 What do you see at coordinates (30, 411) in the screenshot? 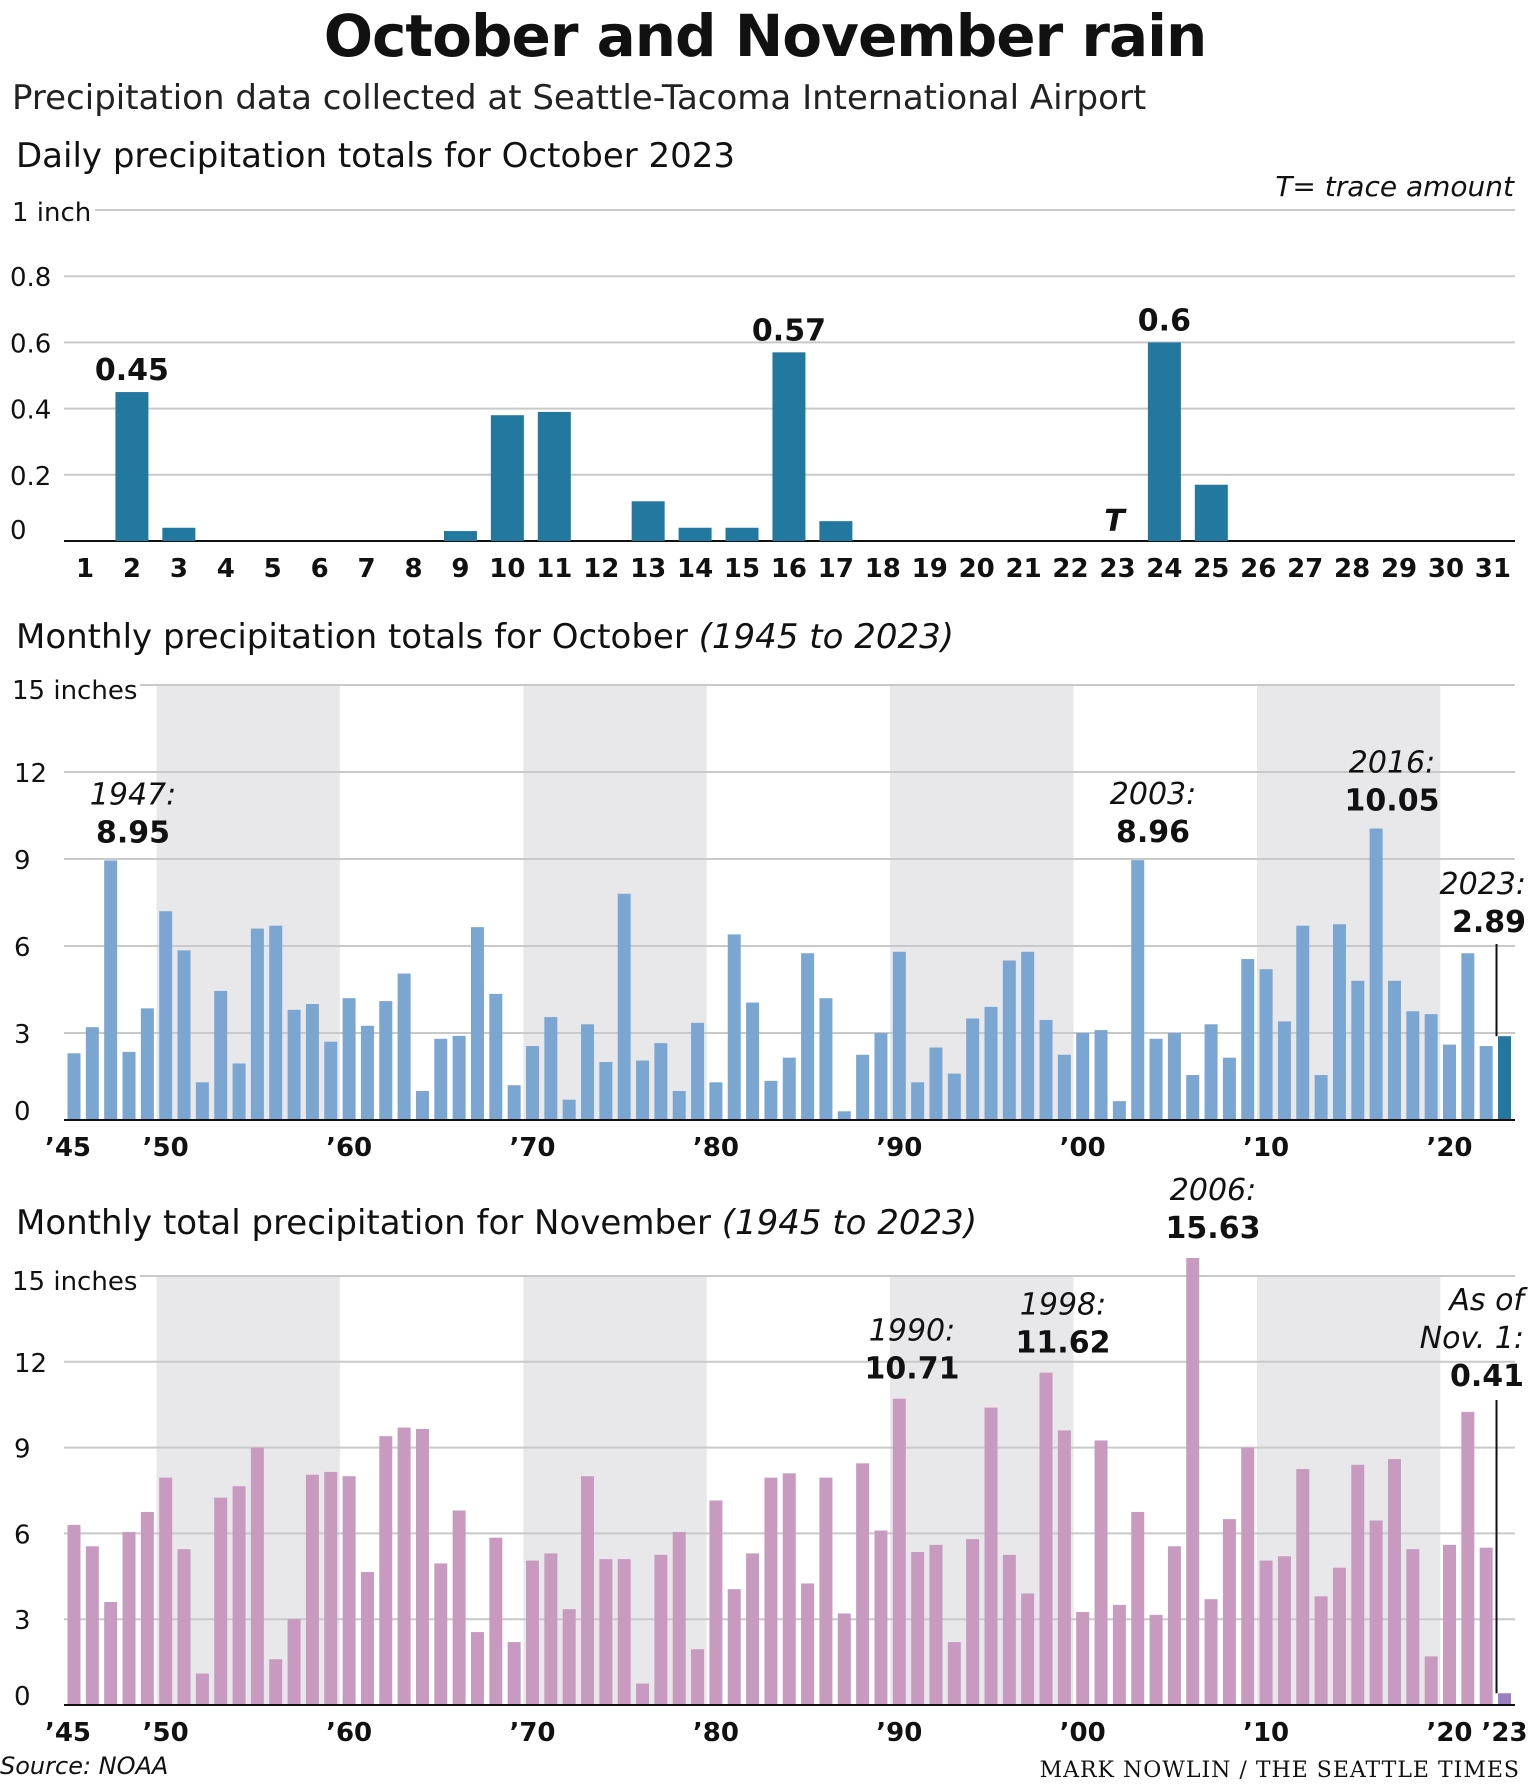
I see `daily-y-tick: 0.4` at bounding box center [30, 411].